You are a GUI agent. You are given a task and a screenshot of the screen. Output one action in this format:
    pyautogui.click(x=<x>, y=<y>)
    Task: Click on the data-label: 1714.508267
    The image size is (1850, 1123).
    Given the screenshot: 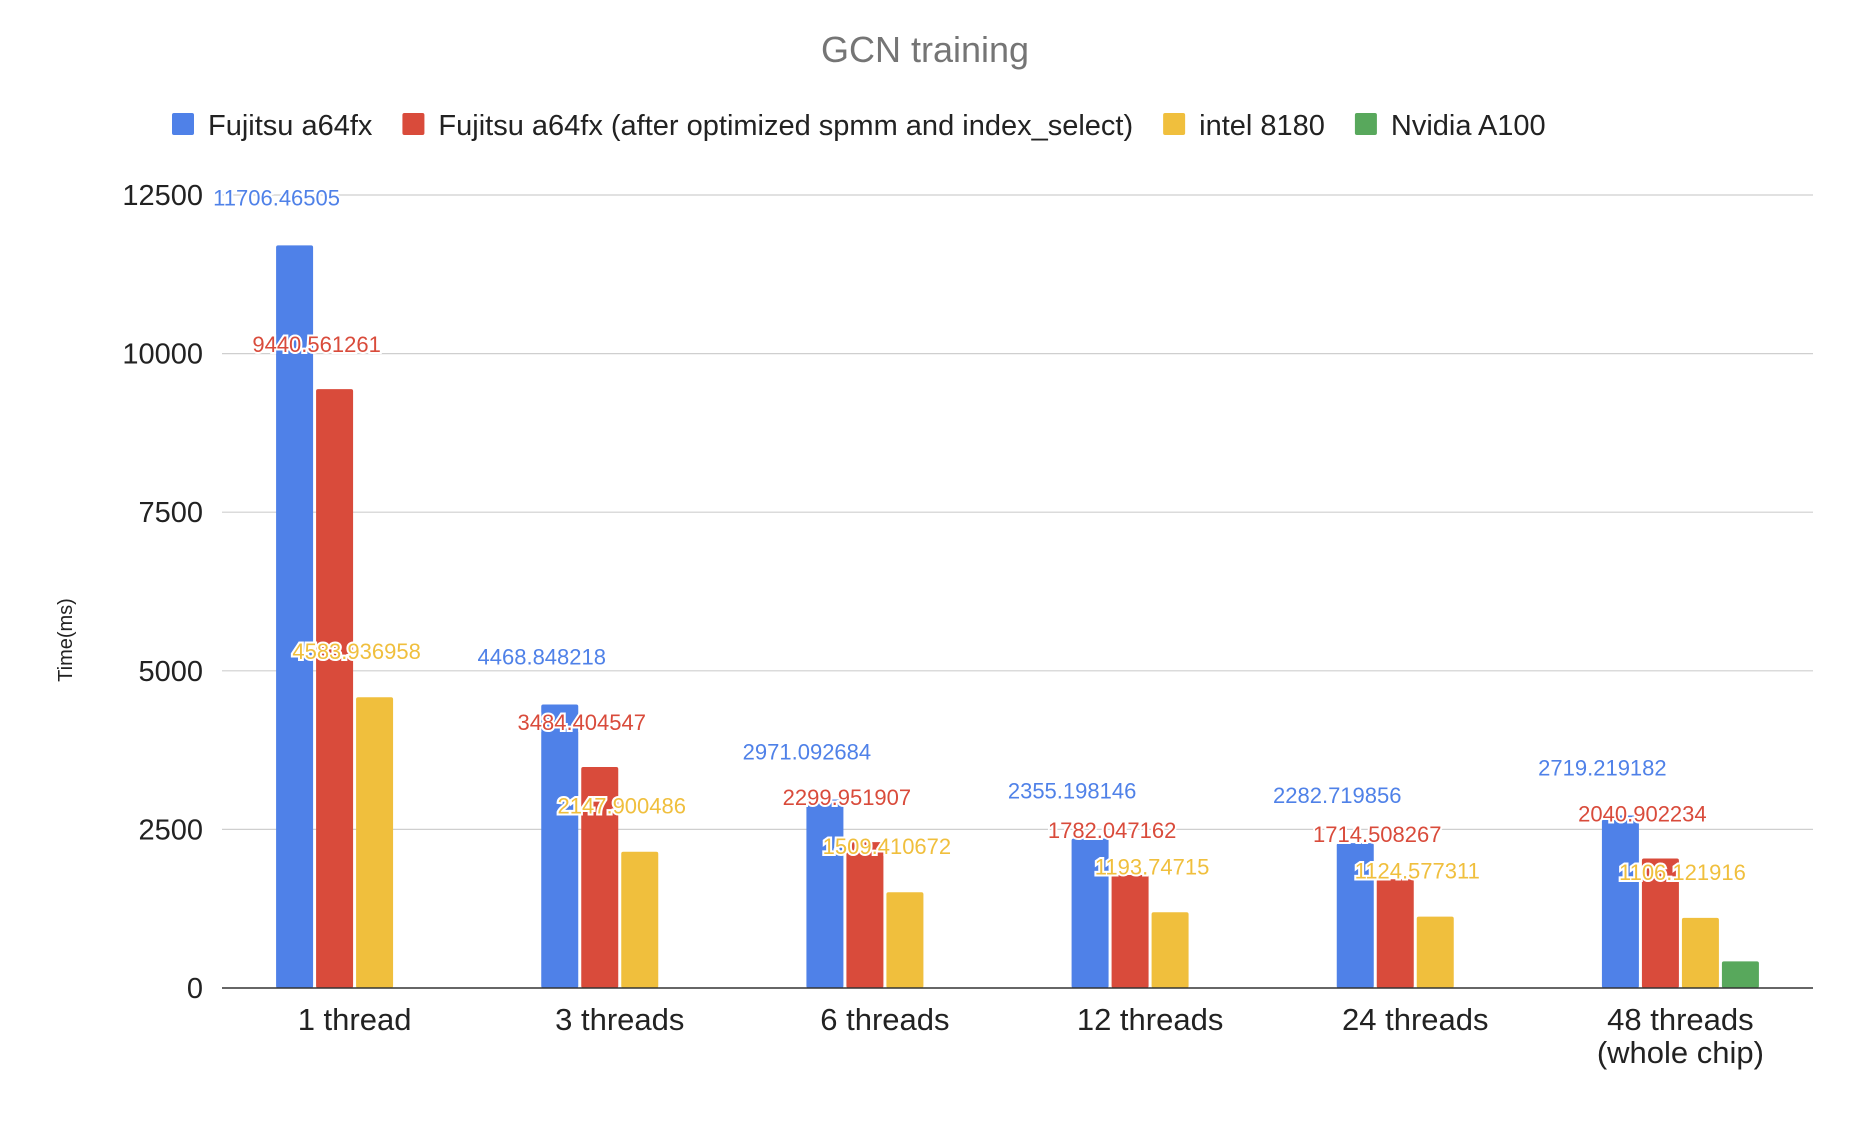 What is the action you would take?
    pyautogui.click(x=1377, y=834)
    